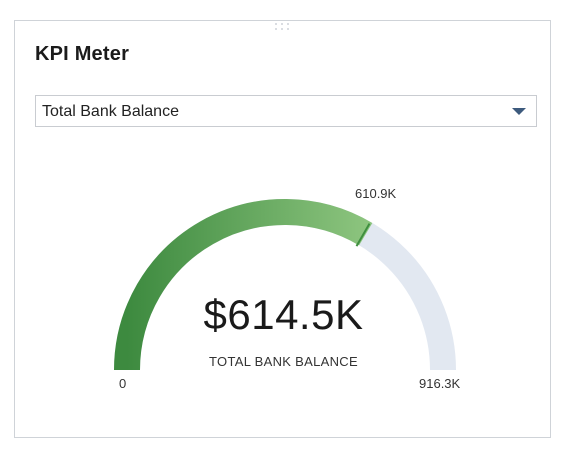  What do you see at coordinates (123, 383) in the screenshot?
I see `gauge-min-label: 0` at bounding box center [123, 383].